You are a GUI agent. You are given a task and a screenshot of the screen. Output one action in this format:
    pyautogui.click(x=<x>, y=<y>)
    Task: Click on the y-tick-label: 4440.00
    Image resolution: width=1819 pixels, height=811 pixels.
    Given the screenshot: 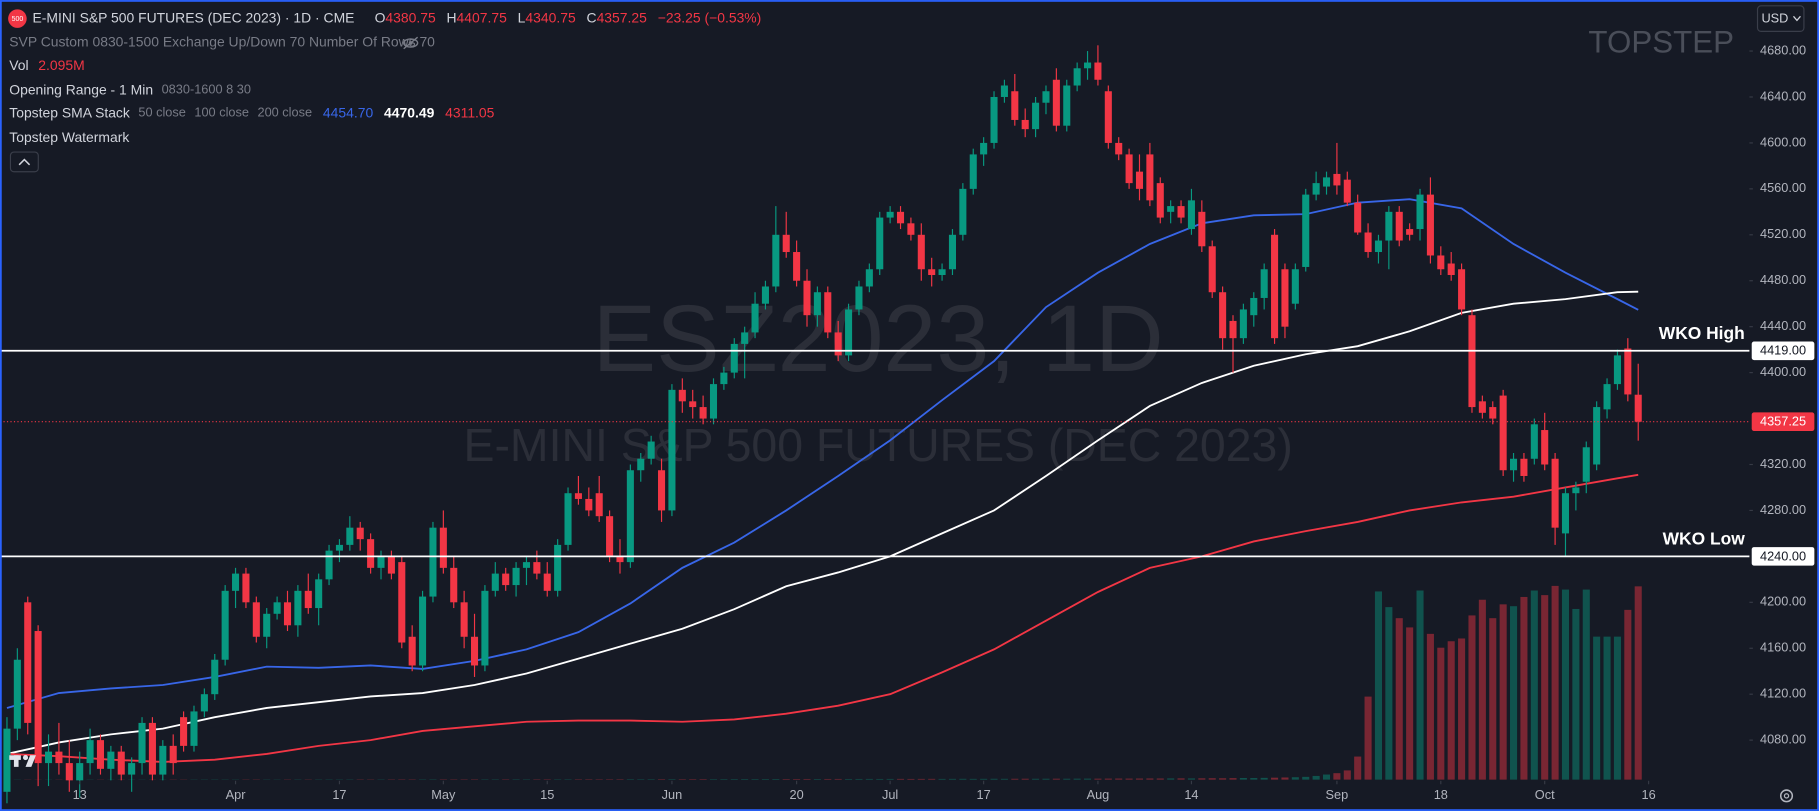 What is the action you would take?
    pyautogui.click(x=1783, y=325)
    